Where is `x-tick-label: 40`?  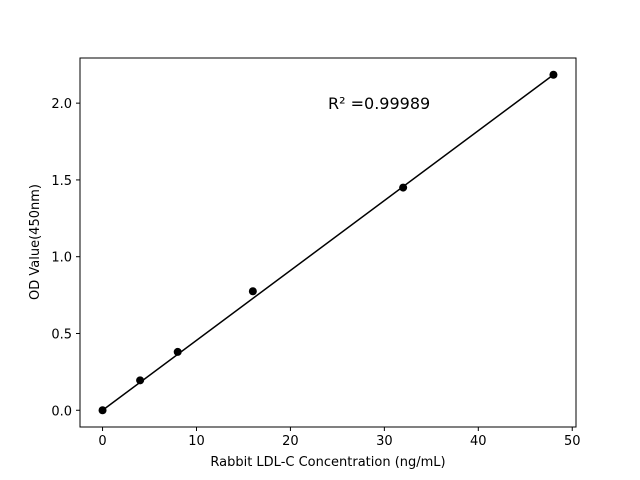 x-tick-label: 40 is located at coordinates (478, 441).